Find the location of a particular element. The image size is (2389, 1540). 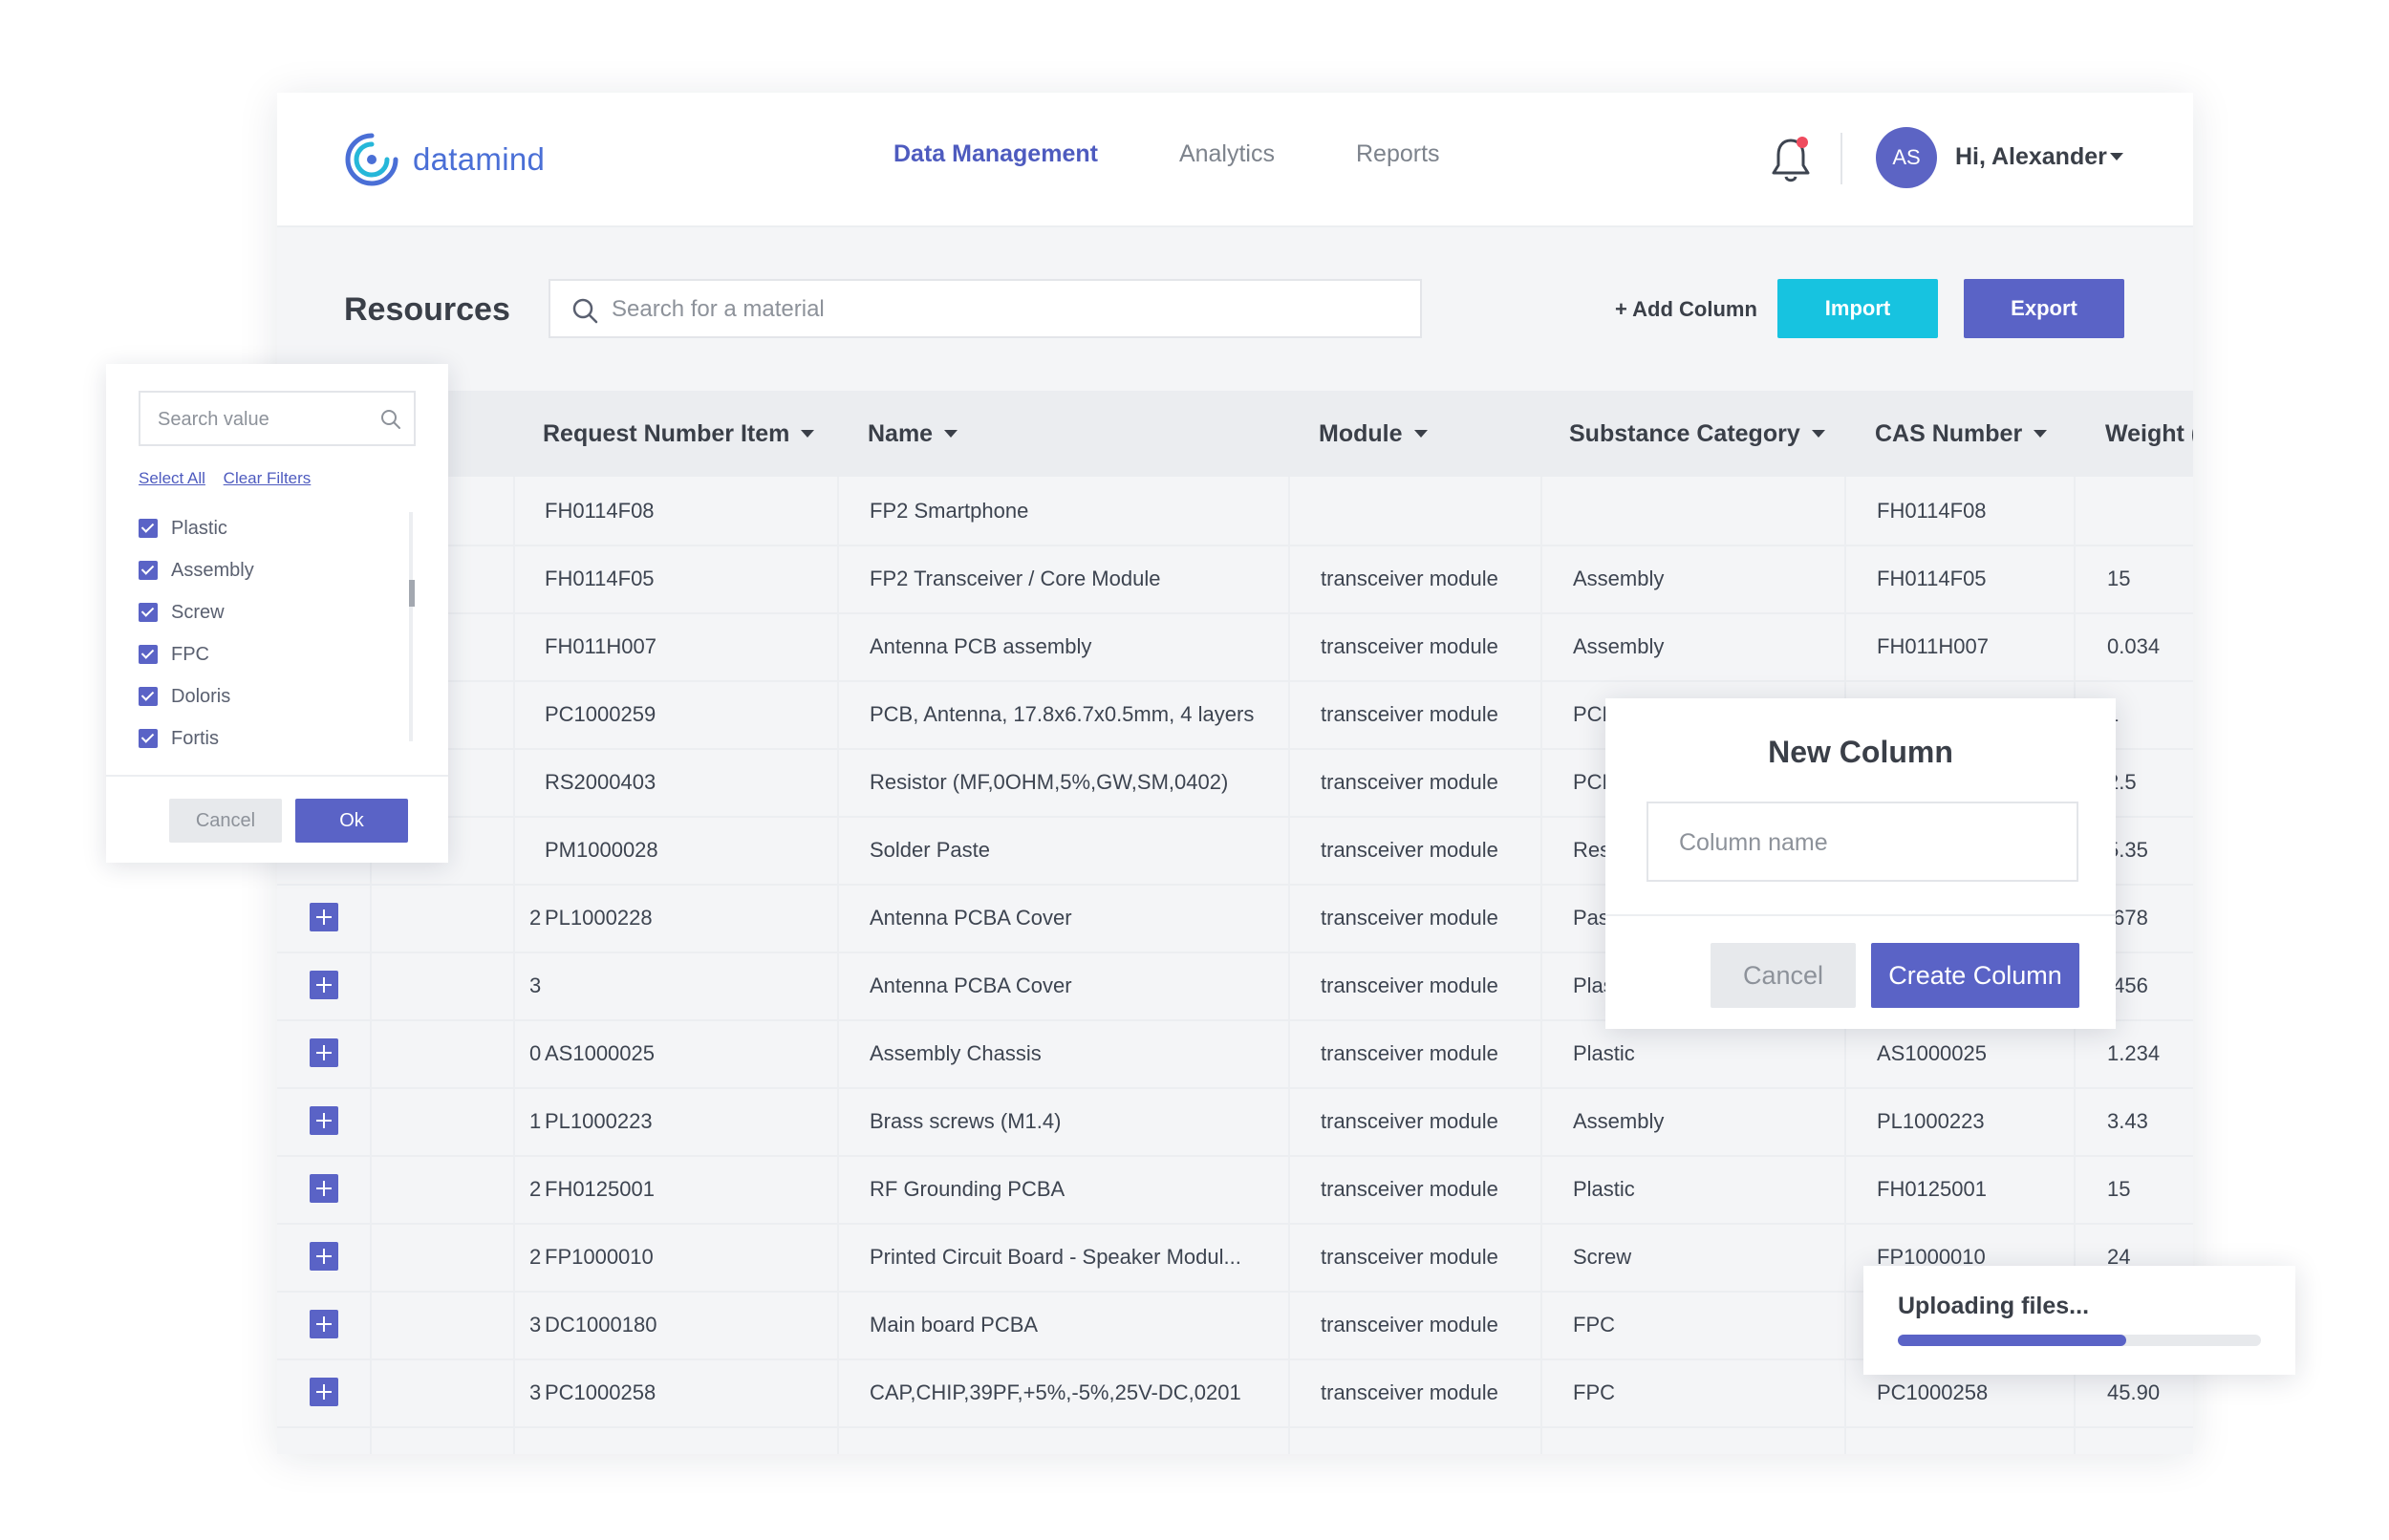

avatar: AS is located at coordinates (1906, 157).